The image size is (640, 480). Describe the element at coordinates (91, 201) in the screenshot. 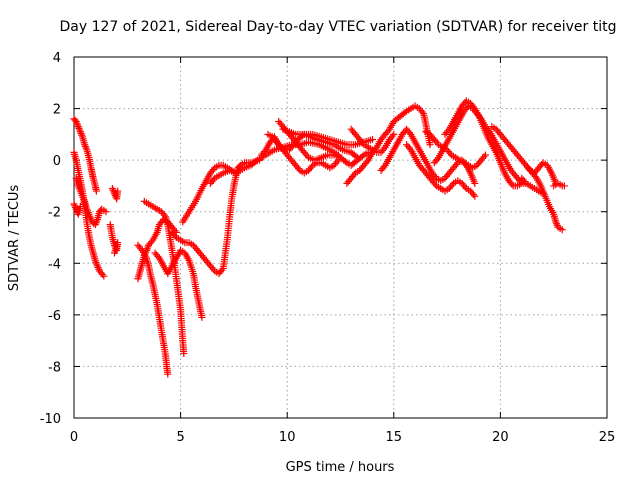

I see `series-sat-c` at that location.